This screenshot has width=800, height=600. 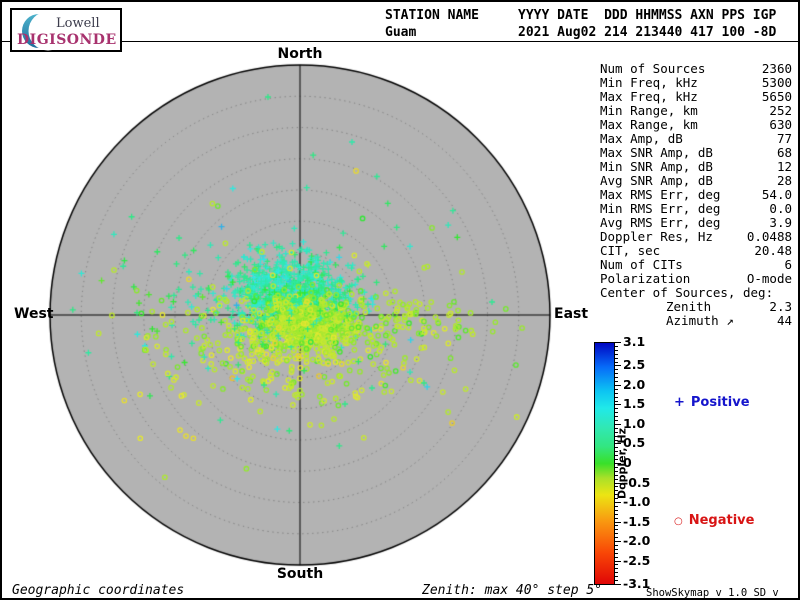 I want to click on doppler-colorbar, so click(x=604, y=463).